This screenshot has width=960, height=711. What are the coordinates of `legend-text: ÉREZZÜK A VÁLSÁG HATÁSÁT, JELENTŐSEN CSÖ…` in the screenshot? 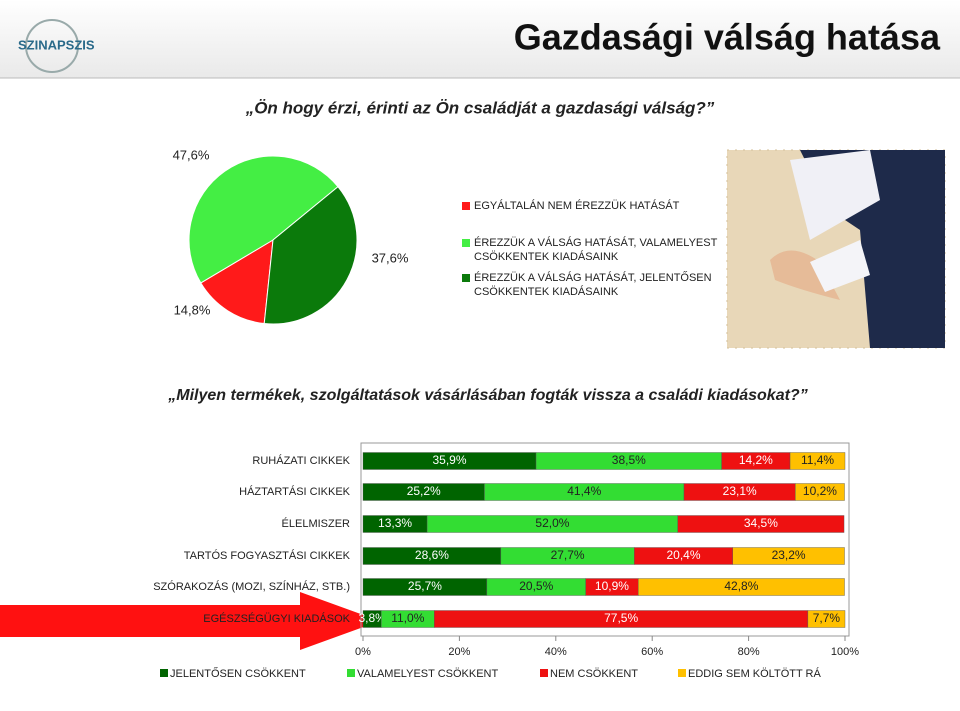 It's located at (593, 285).